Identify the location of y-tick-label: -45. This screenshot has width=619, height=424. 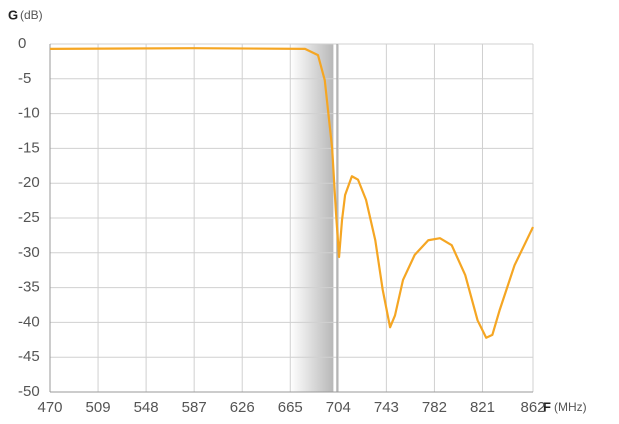
(29, 356).